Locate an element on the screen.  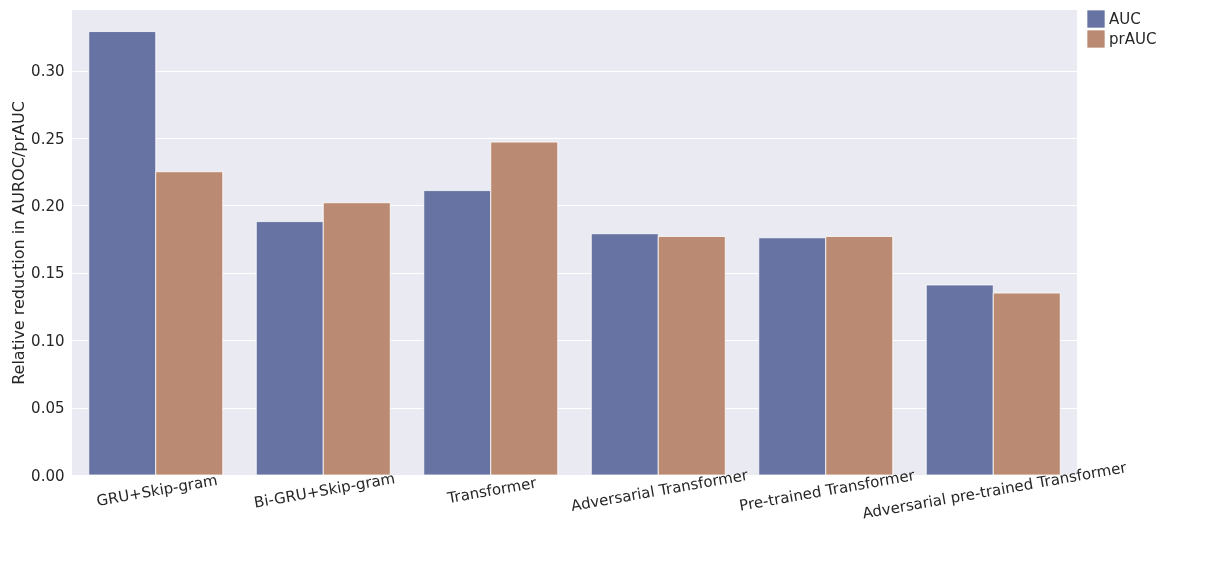
x-tick-label: Transformer is located at coordinates (492, 490).